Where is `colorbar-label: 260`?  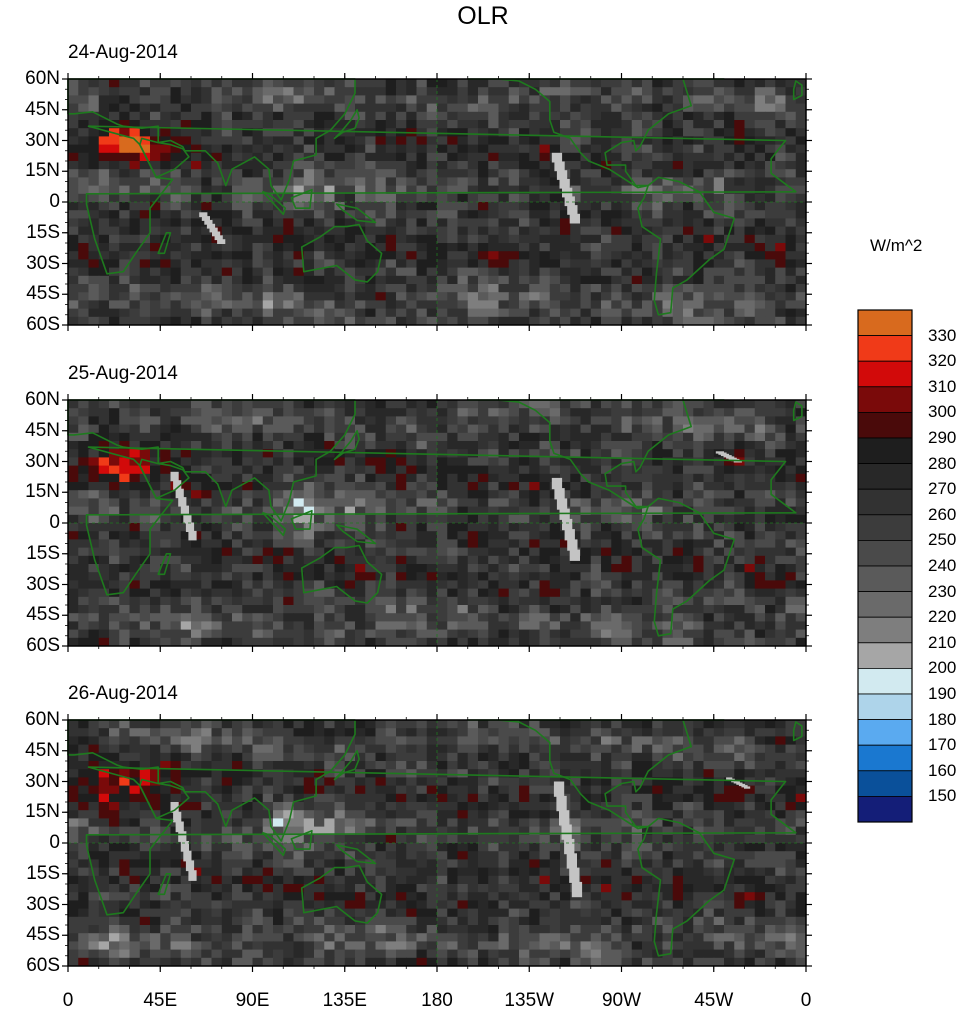 colorbar-label: 260 is located at coordinates (942, 514).